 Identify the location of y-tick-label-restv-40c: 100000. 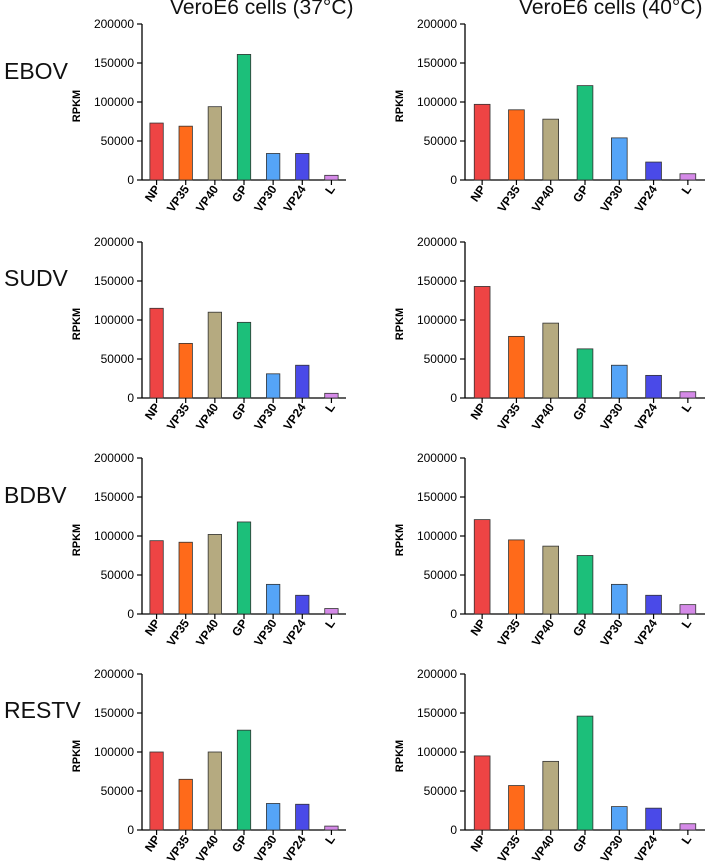
(437, 752).